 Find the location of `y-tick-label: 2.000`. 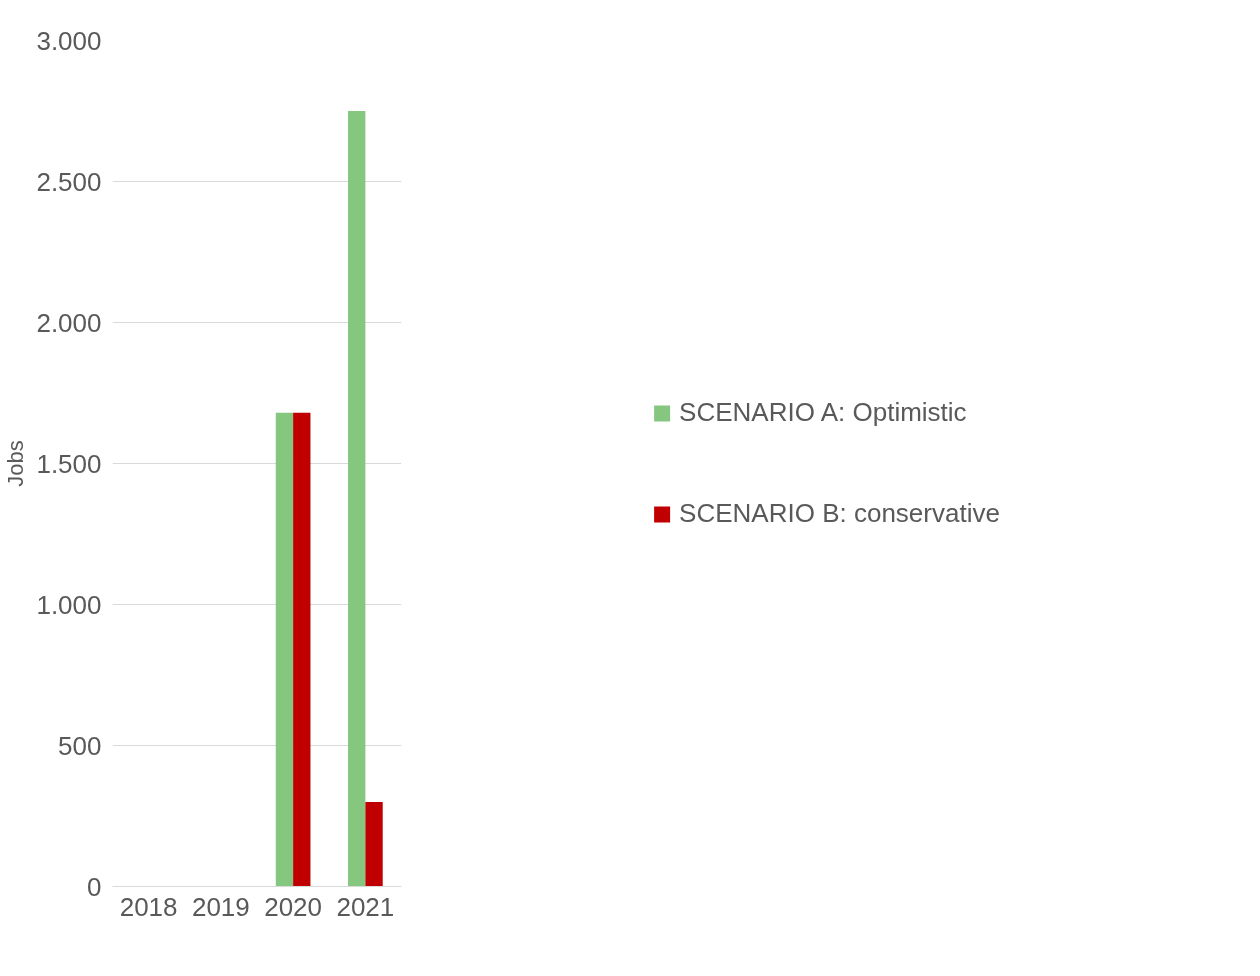

y-tick-label: 2.000 is located at coordinates (69, 322).